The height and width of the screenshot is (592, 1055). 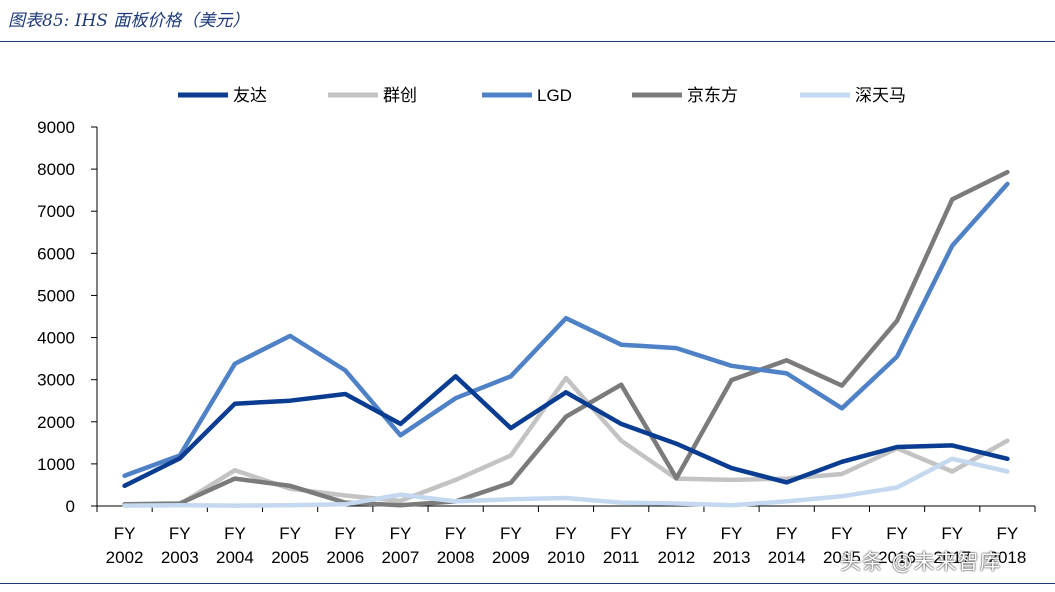 I want to click on x-tick-label: 2011, so click(x=621, y=557).